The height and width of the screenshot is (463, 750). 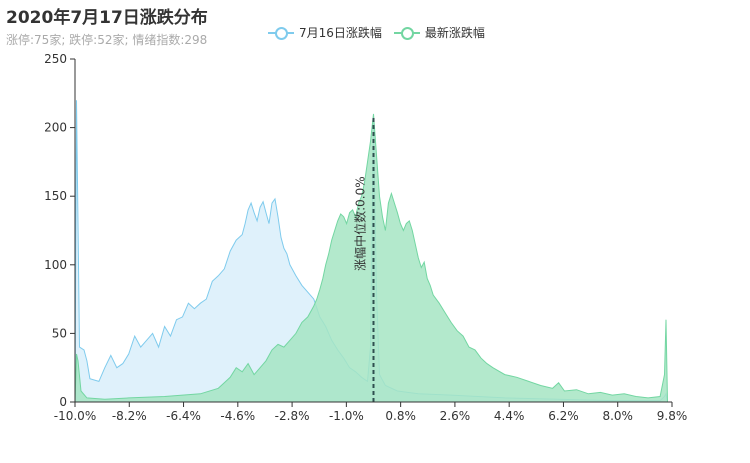 What do you see at coordinates (340, 33) in the screenshot?
I see `legend-label-prev: 7月16日涨跌幅` at bounding box center [340, 33].